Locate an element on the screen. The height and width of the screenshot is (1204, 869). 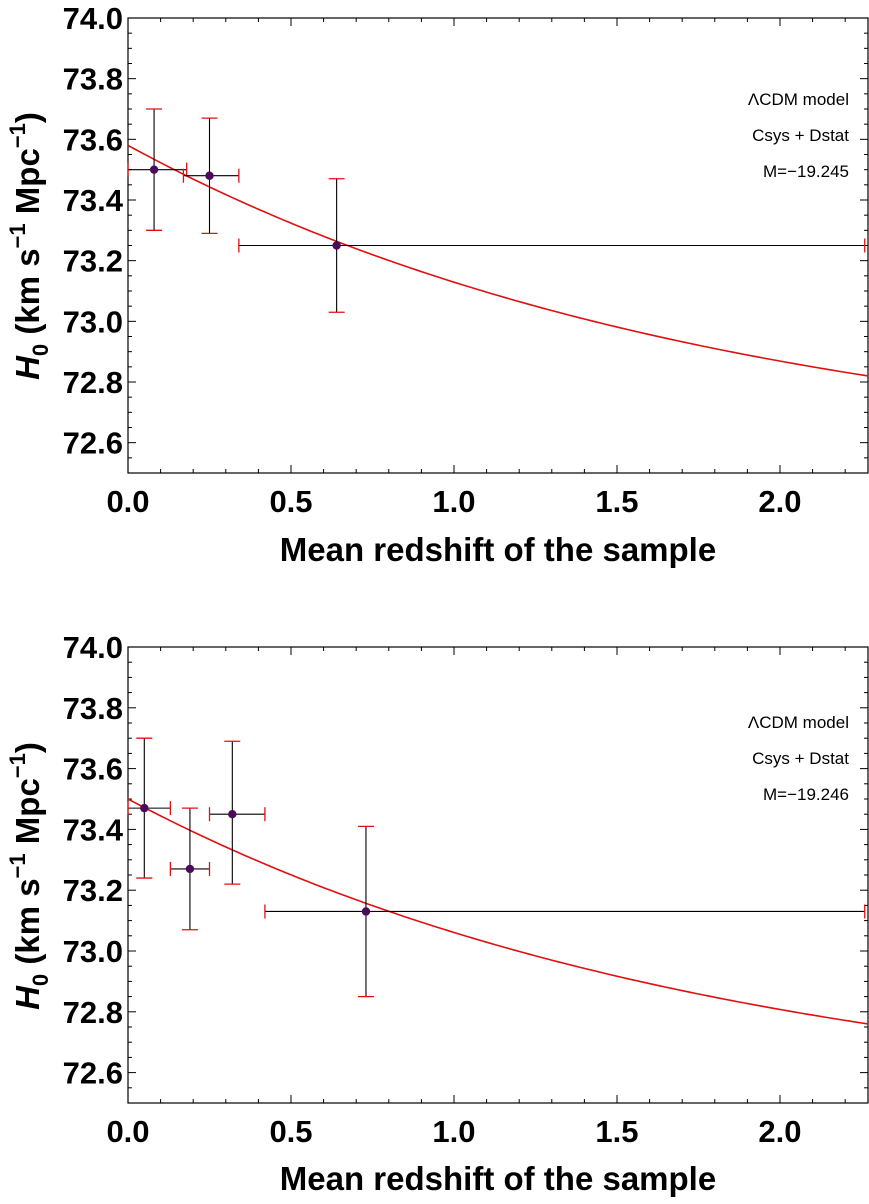
legend: ΛCDM model Csys + Dstat M=−19.245 is located at coordinates (798, 135).